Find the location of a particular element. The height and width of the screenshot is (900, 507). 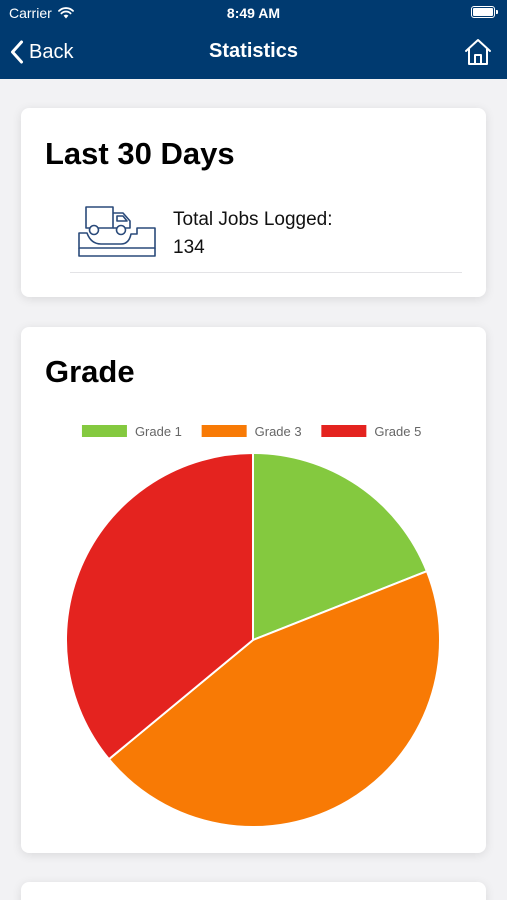

jobs-logged-row: Total Jobs Logged: 134 is located at coordinates (205, 233).